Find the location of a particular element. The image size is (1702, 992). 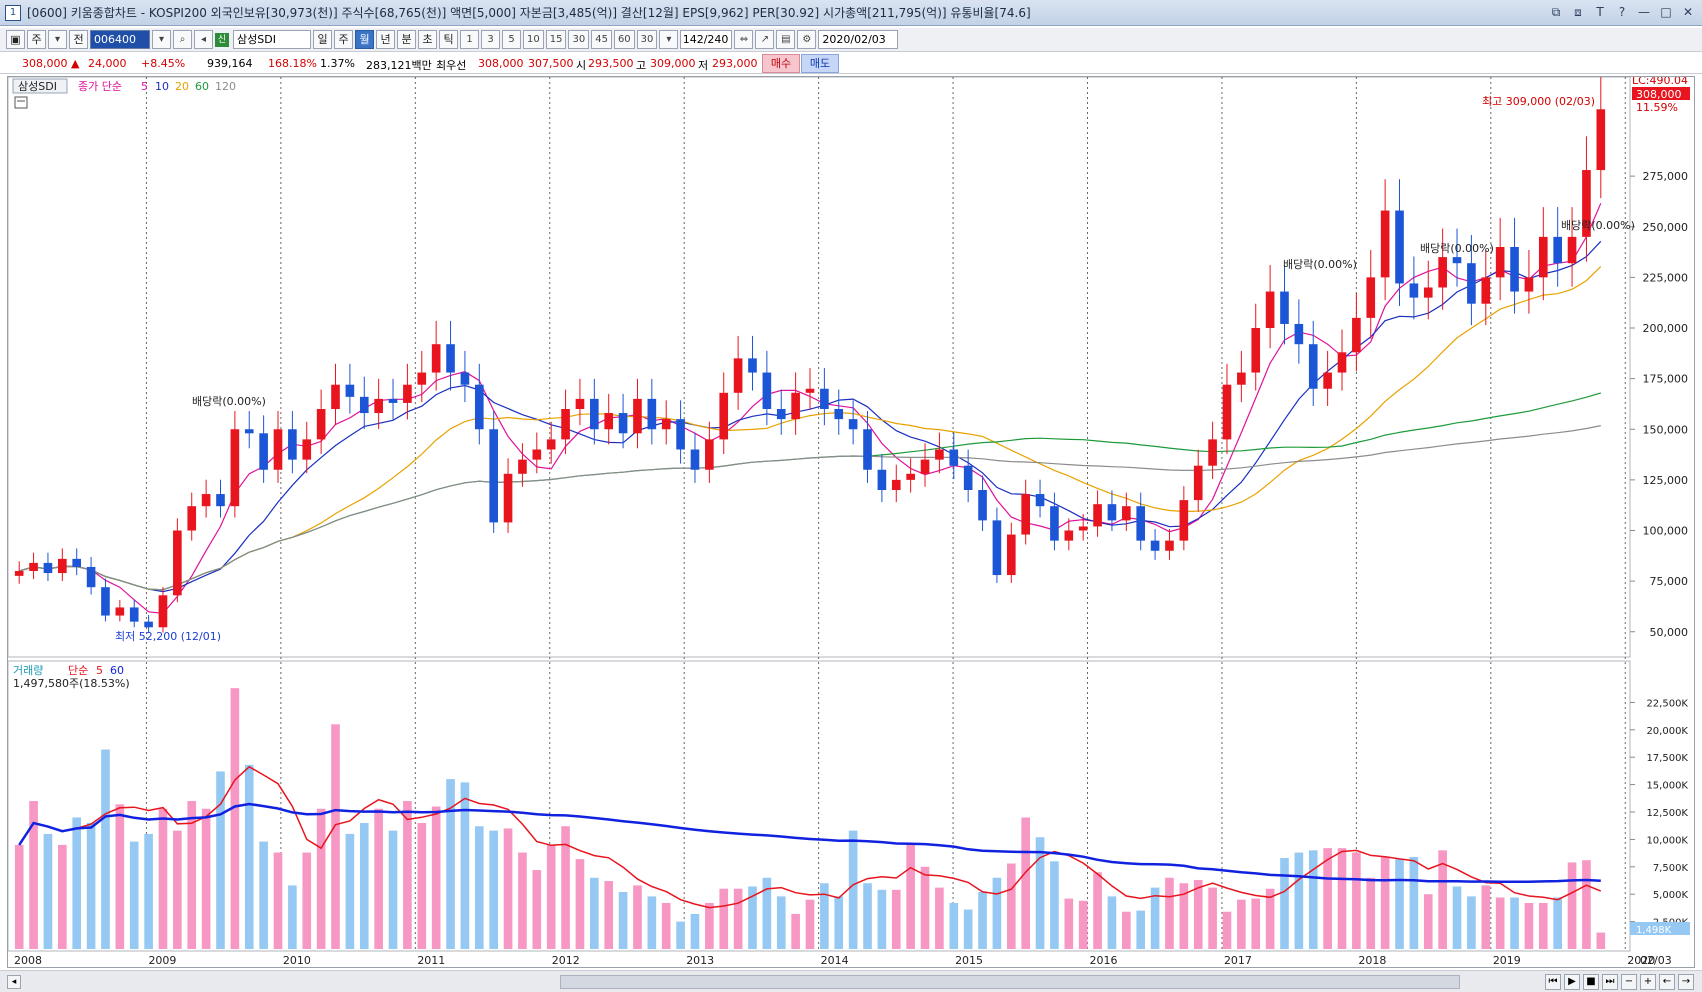

interval-30: 30 is located at coordinates (579, 39).